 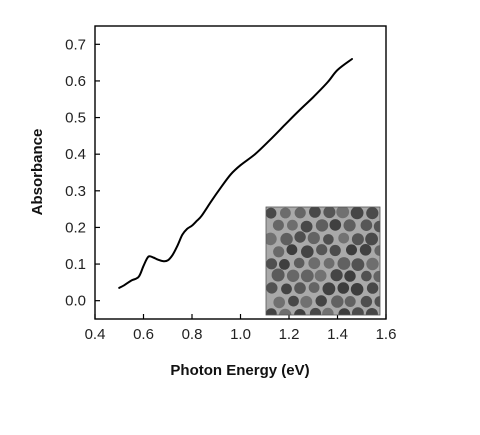 I want to click on y-tick-label: 0.5, so click(x=75, y=118).